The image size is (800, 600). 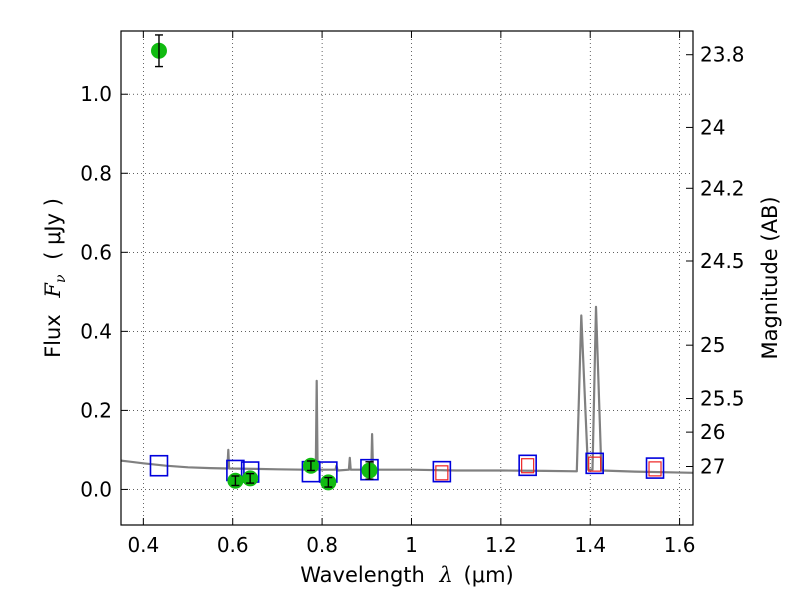 What do you see at coordinates (722, 261) in the screenshot?
I see `y2-tick-label: 24.5` at bounding box center [722, 261].